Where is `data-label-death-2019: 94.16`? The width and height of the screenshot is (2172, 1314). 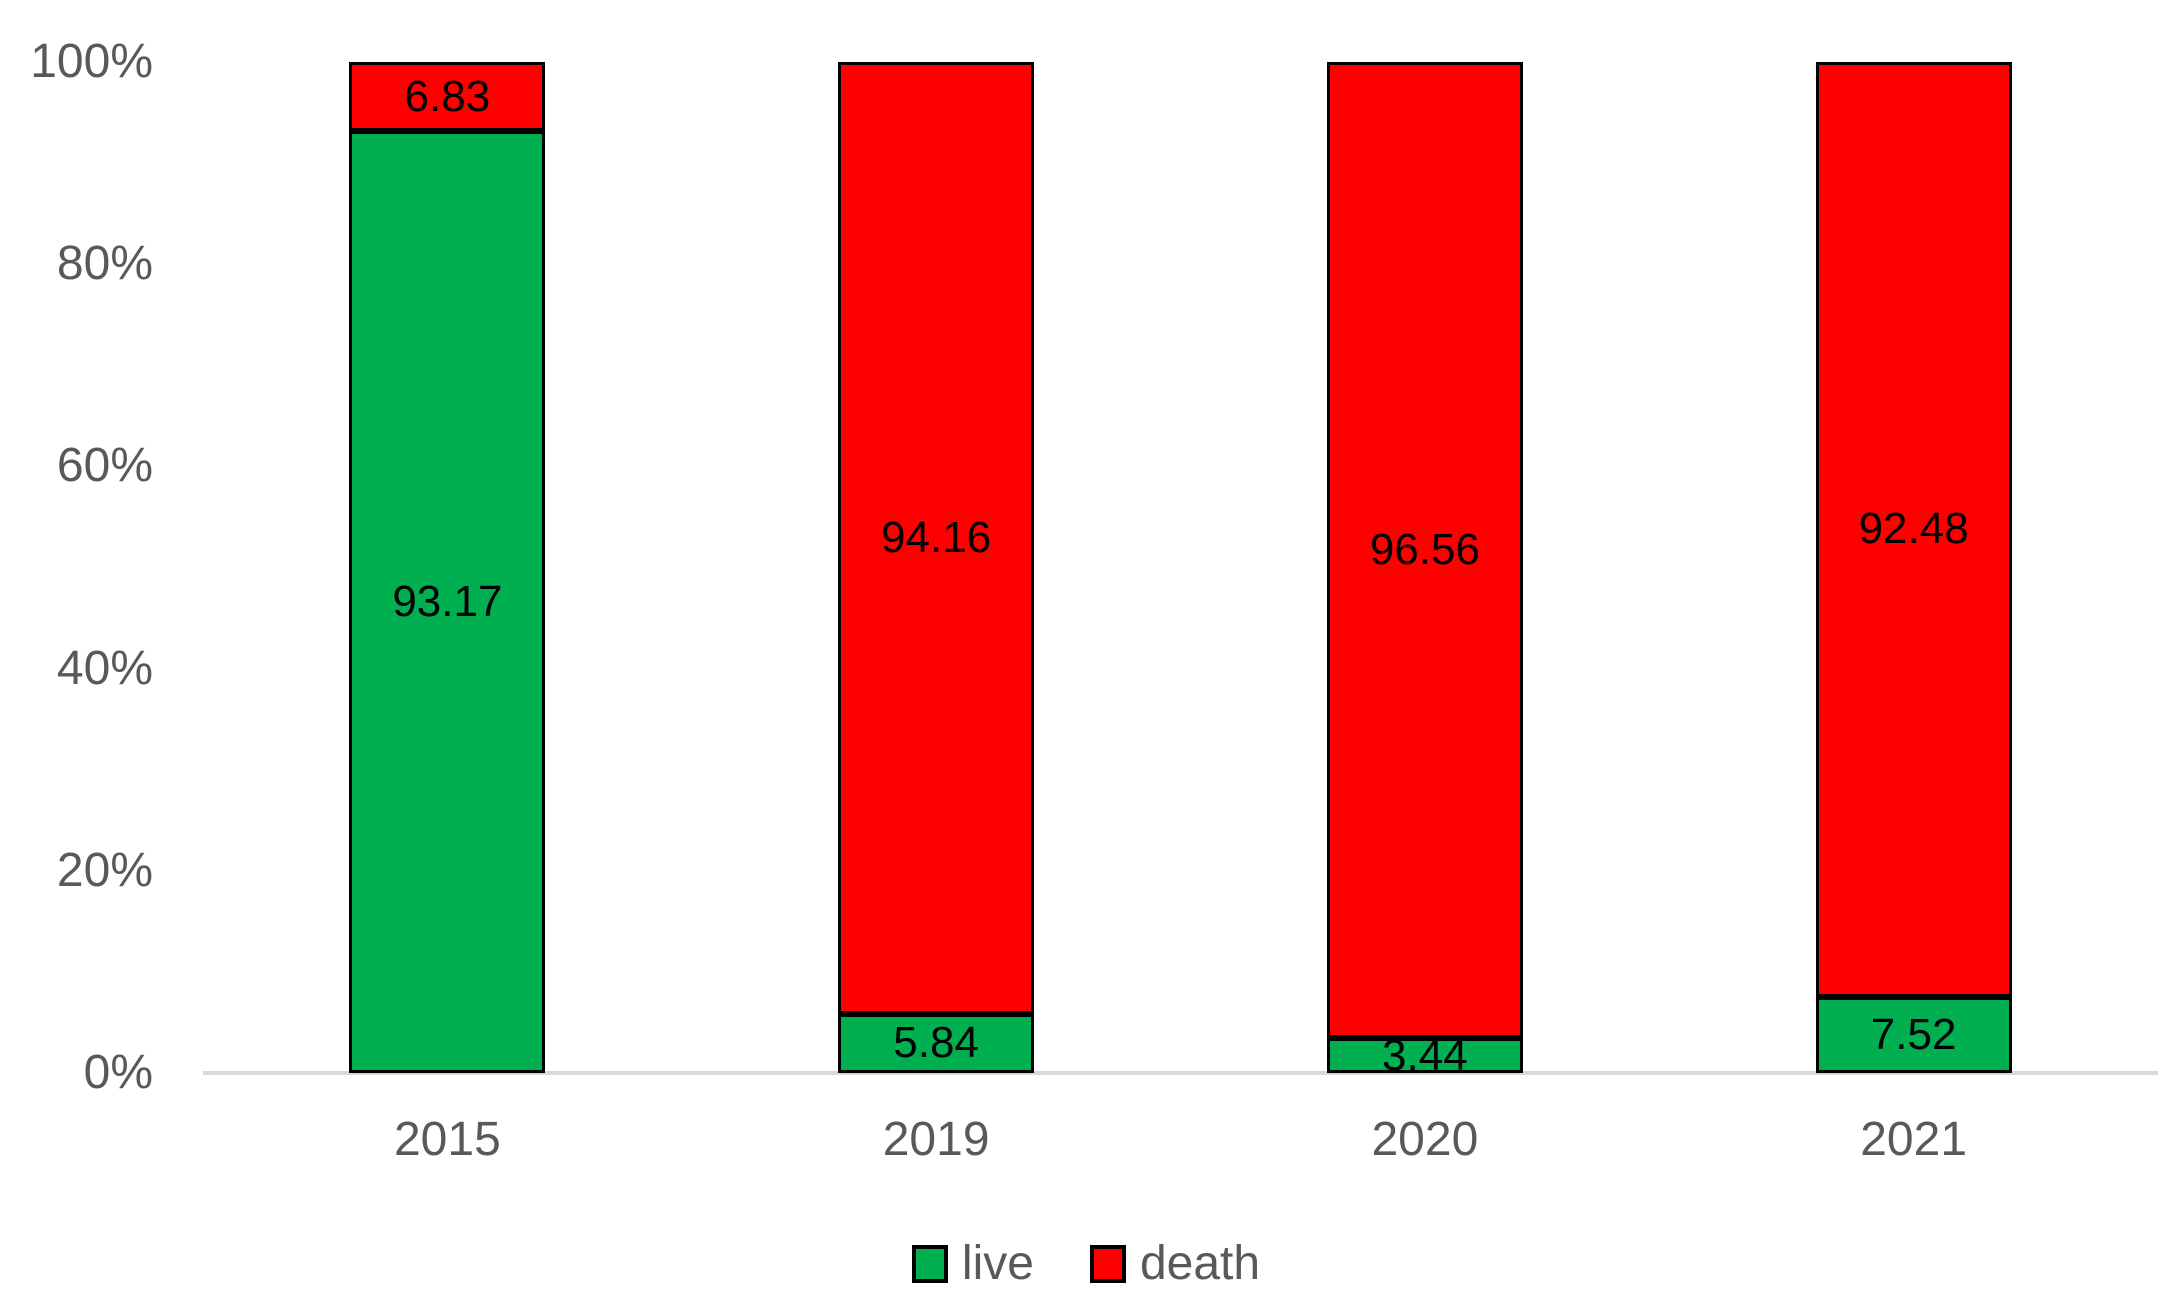 data-label-death-2019: 94.16 is located at coordinates (936, 537).